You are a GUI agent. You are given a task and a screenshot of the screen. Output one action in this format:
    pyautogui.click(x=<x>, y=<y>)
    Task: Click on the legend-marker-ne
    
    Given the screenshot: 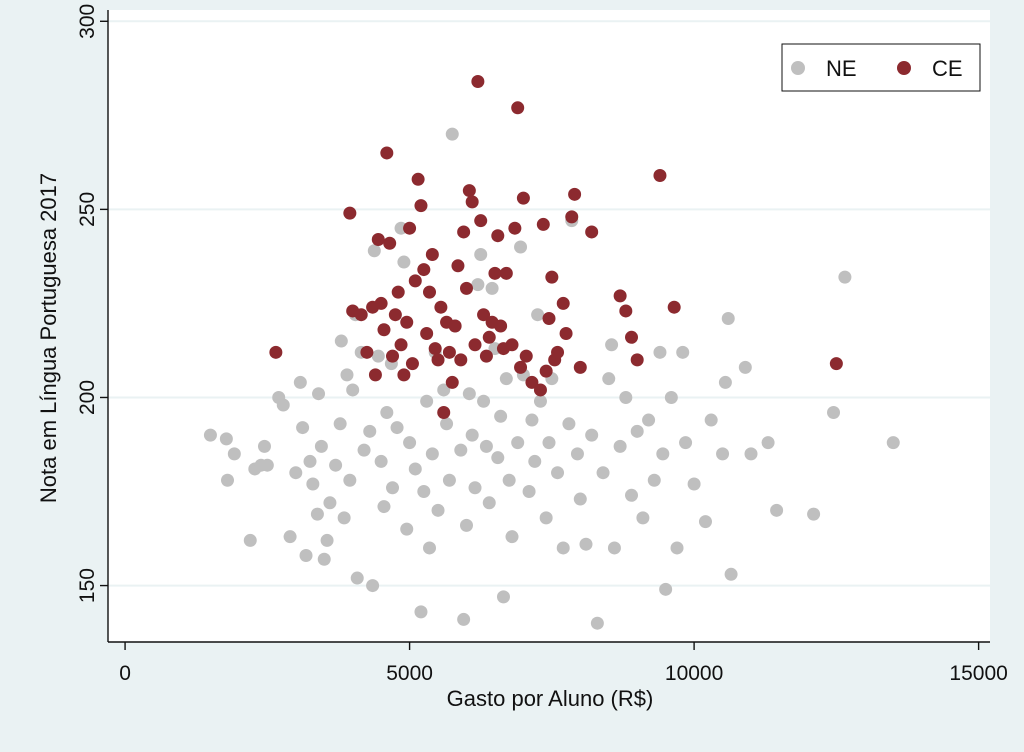 What is the action you would take?
    pyautogui.click(x=798, y=68)
    